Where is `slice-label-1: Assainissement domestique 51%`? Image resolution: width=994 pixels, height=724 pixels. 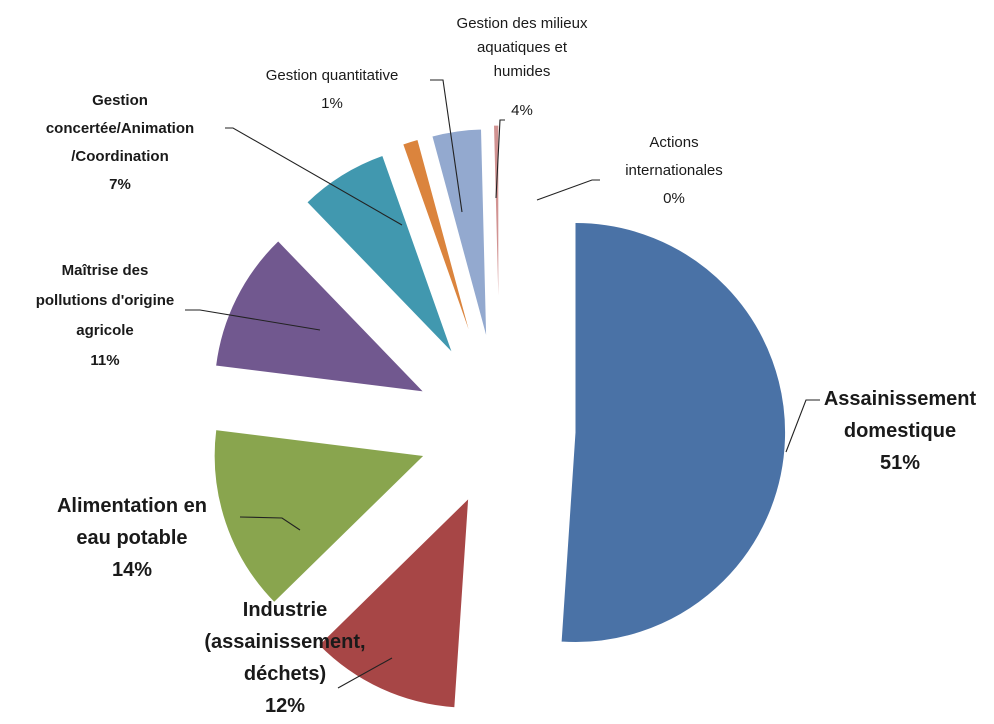 slice-label-1: Assainissement domestique 51% is located at coordinates (900, 431).